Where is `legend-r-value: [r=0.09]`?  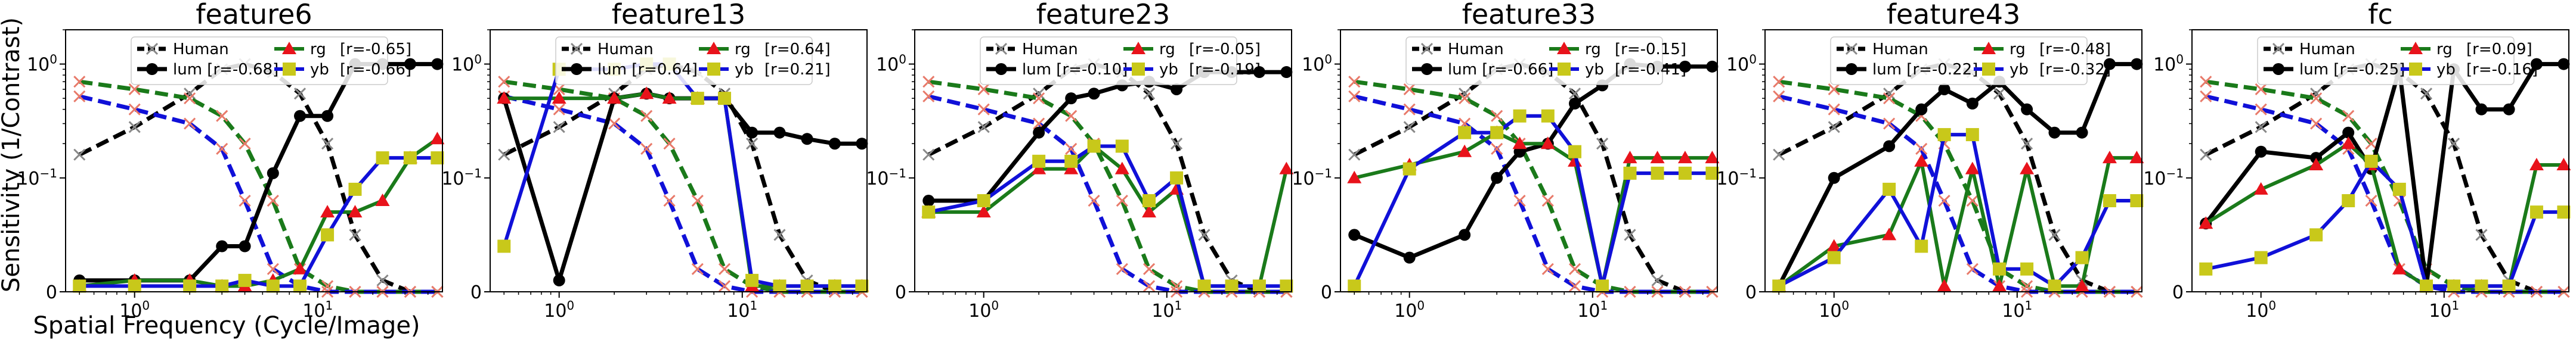
legend-r-value: [r=0.09] is located at coordinates (2499, 49).